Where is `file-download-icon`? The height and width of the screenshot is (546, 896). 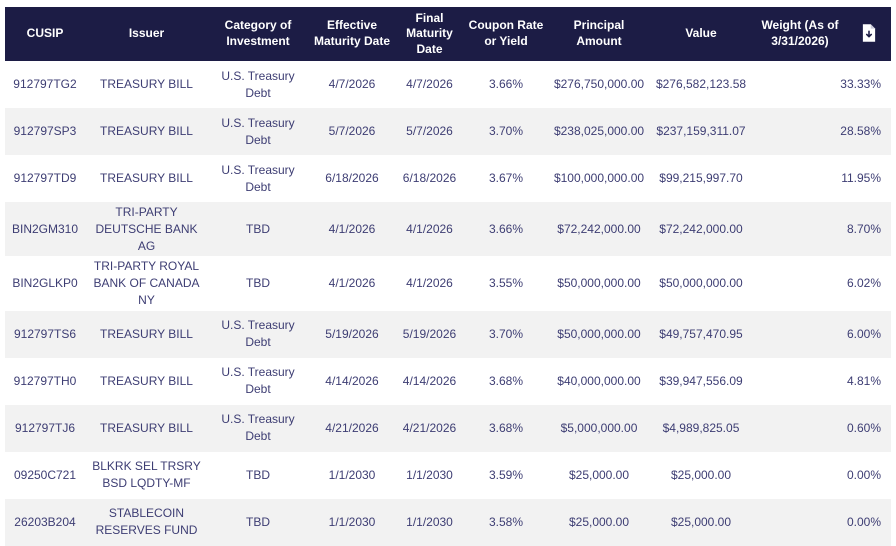 file-download-icon is located at coordinates (869, 32).